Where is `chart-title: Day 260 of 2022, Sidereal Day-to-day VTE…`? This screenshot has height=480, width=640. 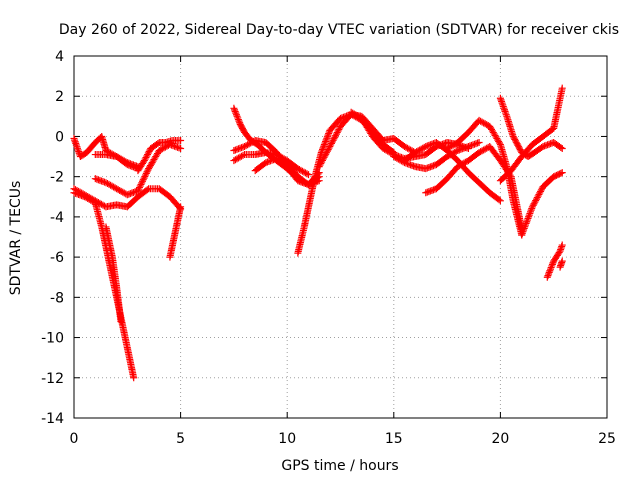
chart-title: Day 260 of 2022, Sidereal Day-to-day VTE… is located at coordinates (339, 30).